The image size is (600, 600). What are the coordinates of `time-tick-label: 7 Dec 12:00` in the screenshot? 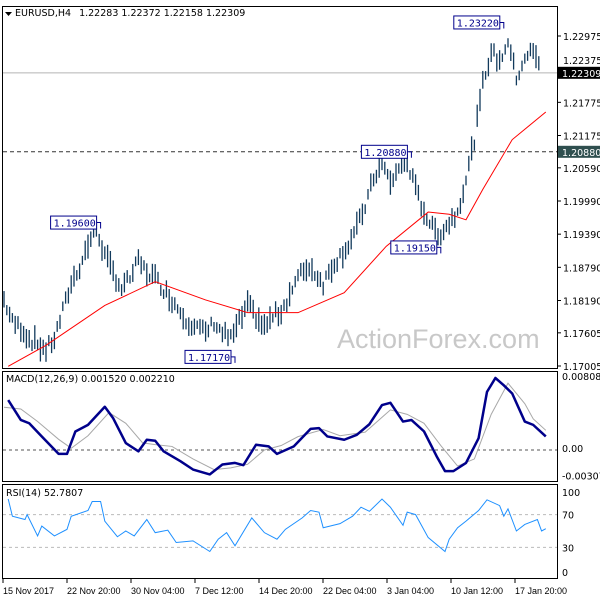 It's located at (219, 591).